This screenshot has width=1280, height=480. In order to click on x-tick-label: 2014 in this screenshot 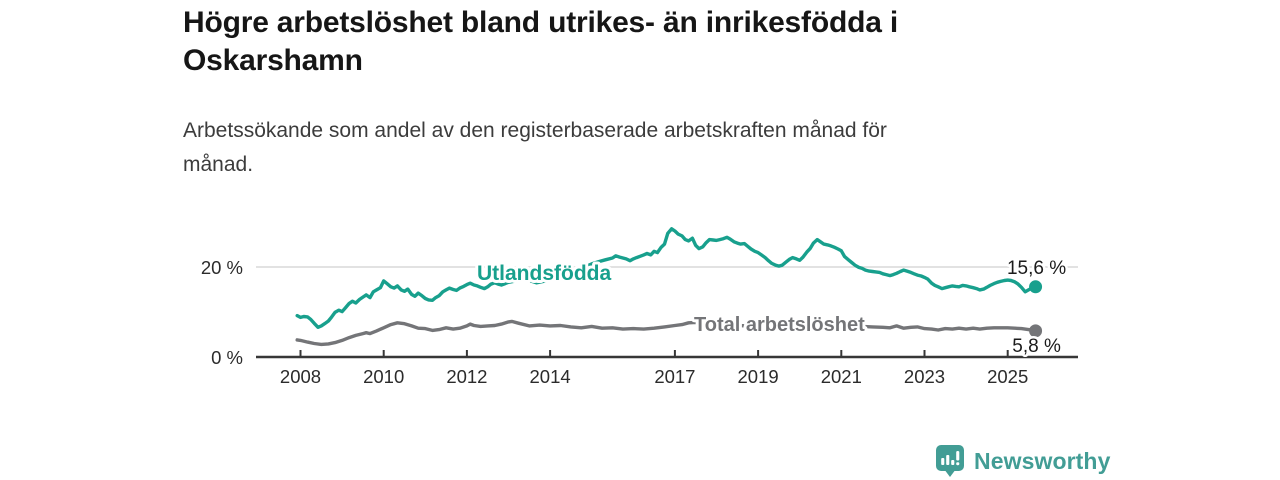, I will do `click(550, 376)`.